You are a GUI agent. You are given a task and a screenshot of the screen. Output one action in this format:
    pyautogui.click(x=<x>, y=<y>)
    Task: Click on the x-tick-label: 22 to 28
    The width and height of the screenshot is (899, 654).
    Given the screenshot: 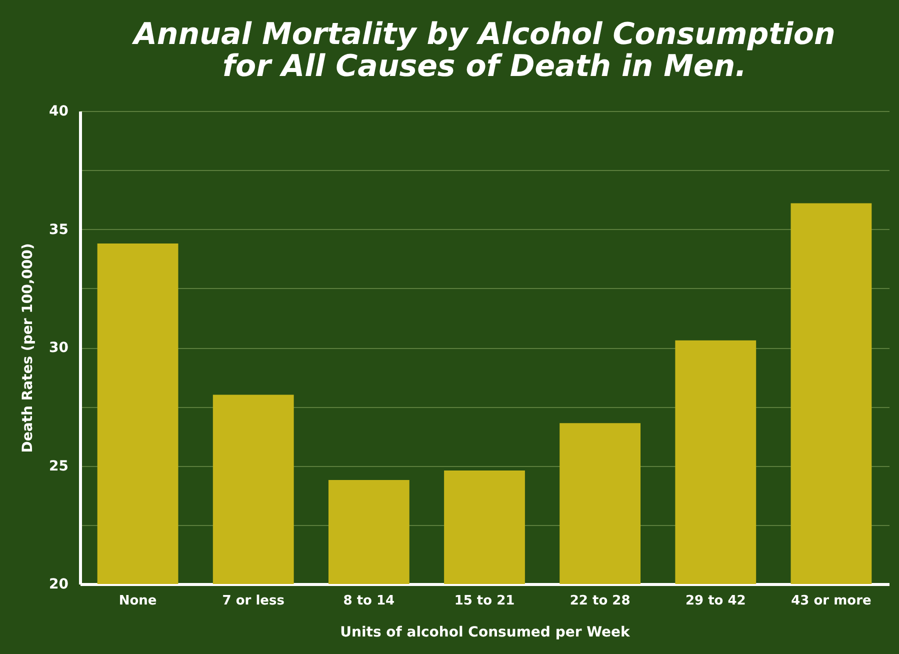 What is the action you would take?
    pyautogui.click(x=600, y=601)
    